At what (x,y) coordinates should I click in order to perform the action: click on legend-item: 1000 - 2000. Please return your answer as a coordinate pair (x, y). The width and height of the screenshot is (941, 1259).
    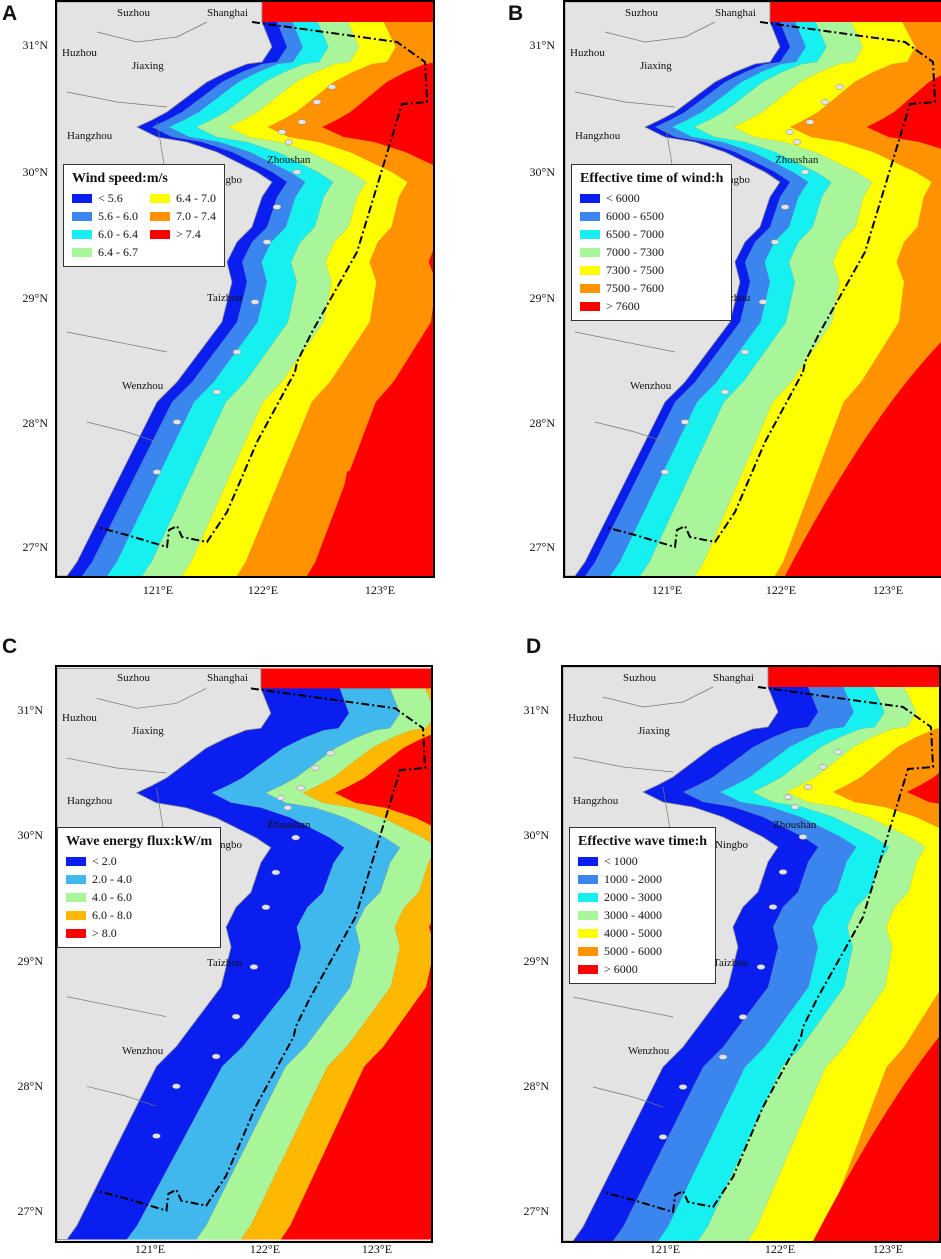
    Looking at the image, I should click on (642, 879).